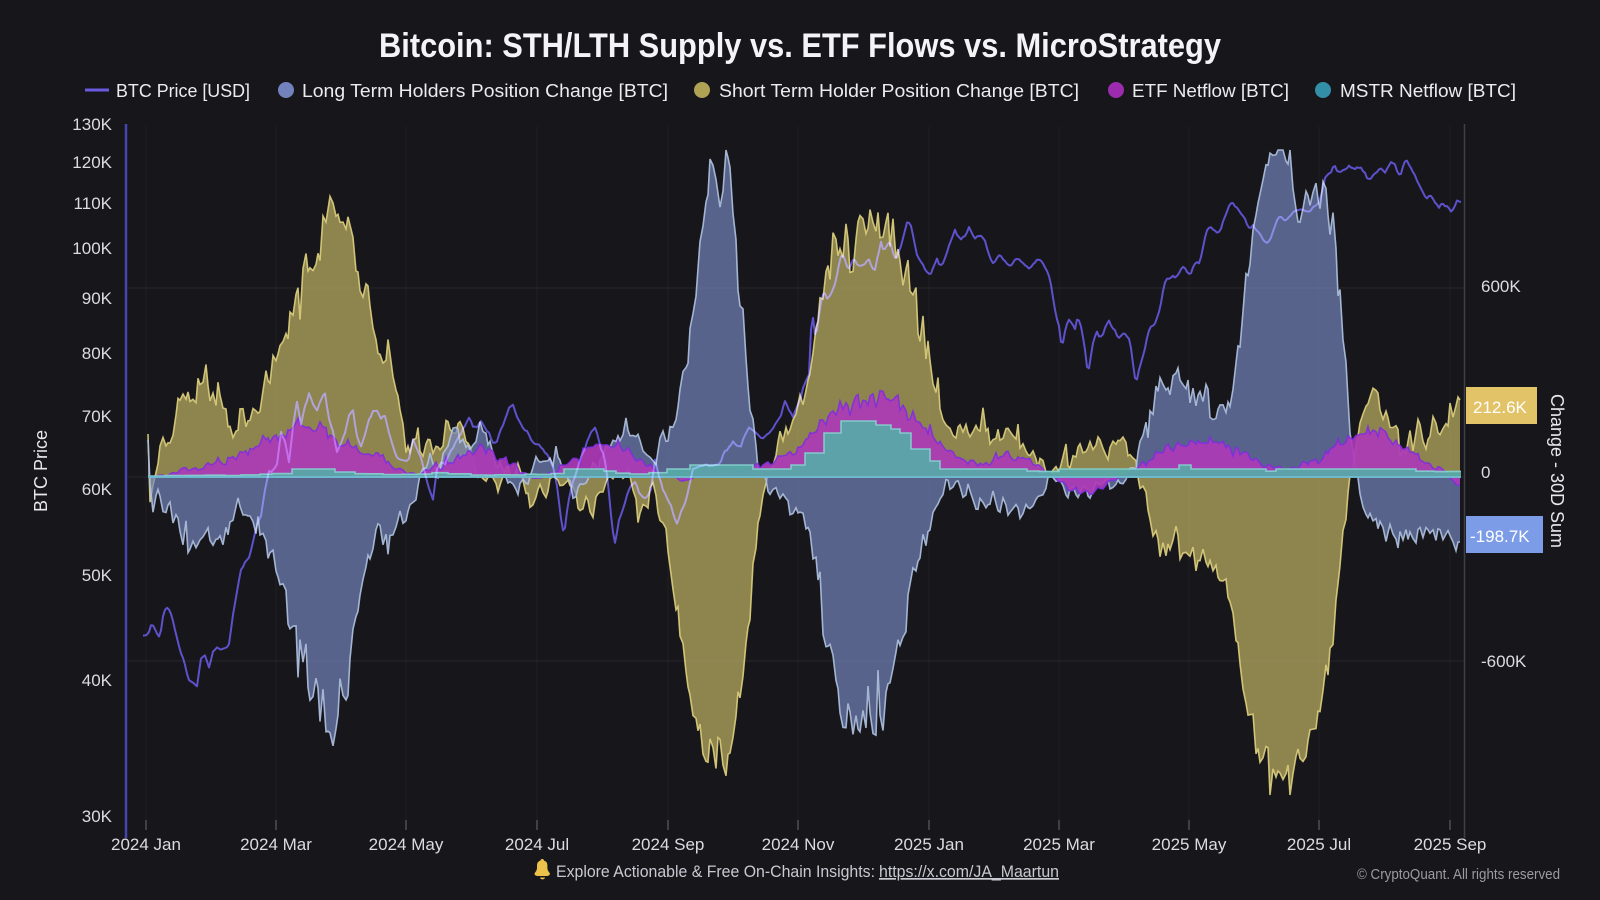  Describe the element at coordinates (1504, 661) in the screenshot. I see `svg-text: -600K` at that location.